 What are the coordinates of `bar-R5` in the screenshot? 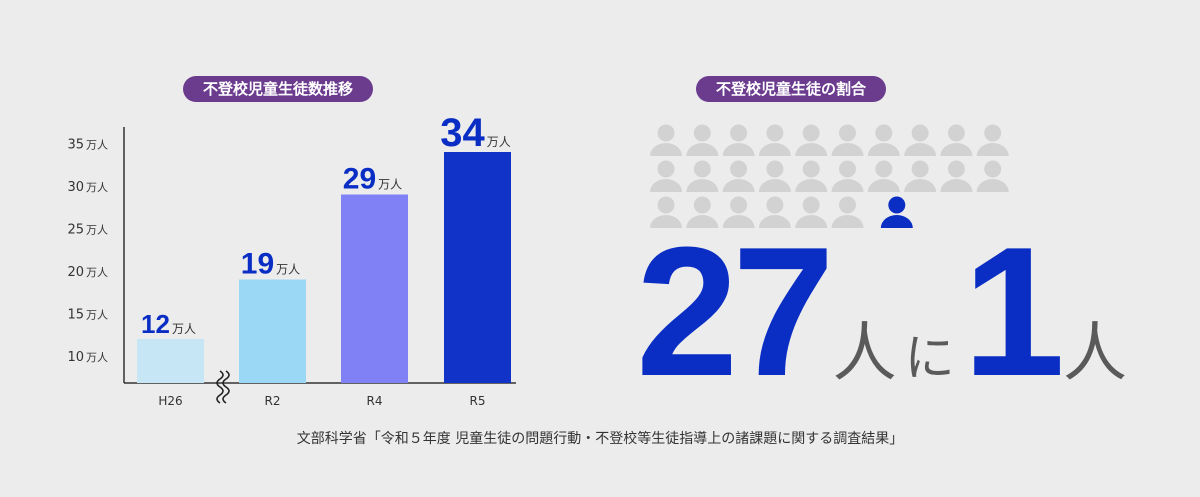 It's located at (477, 267).